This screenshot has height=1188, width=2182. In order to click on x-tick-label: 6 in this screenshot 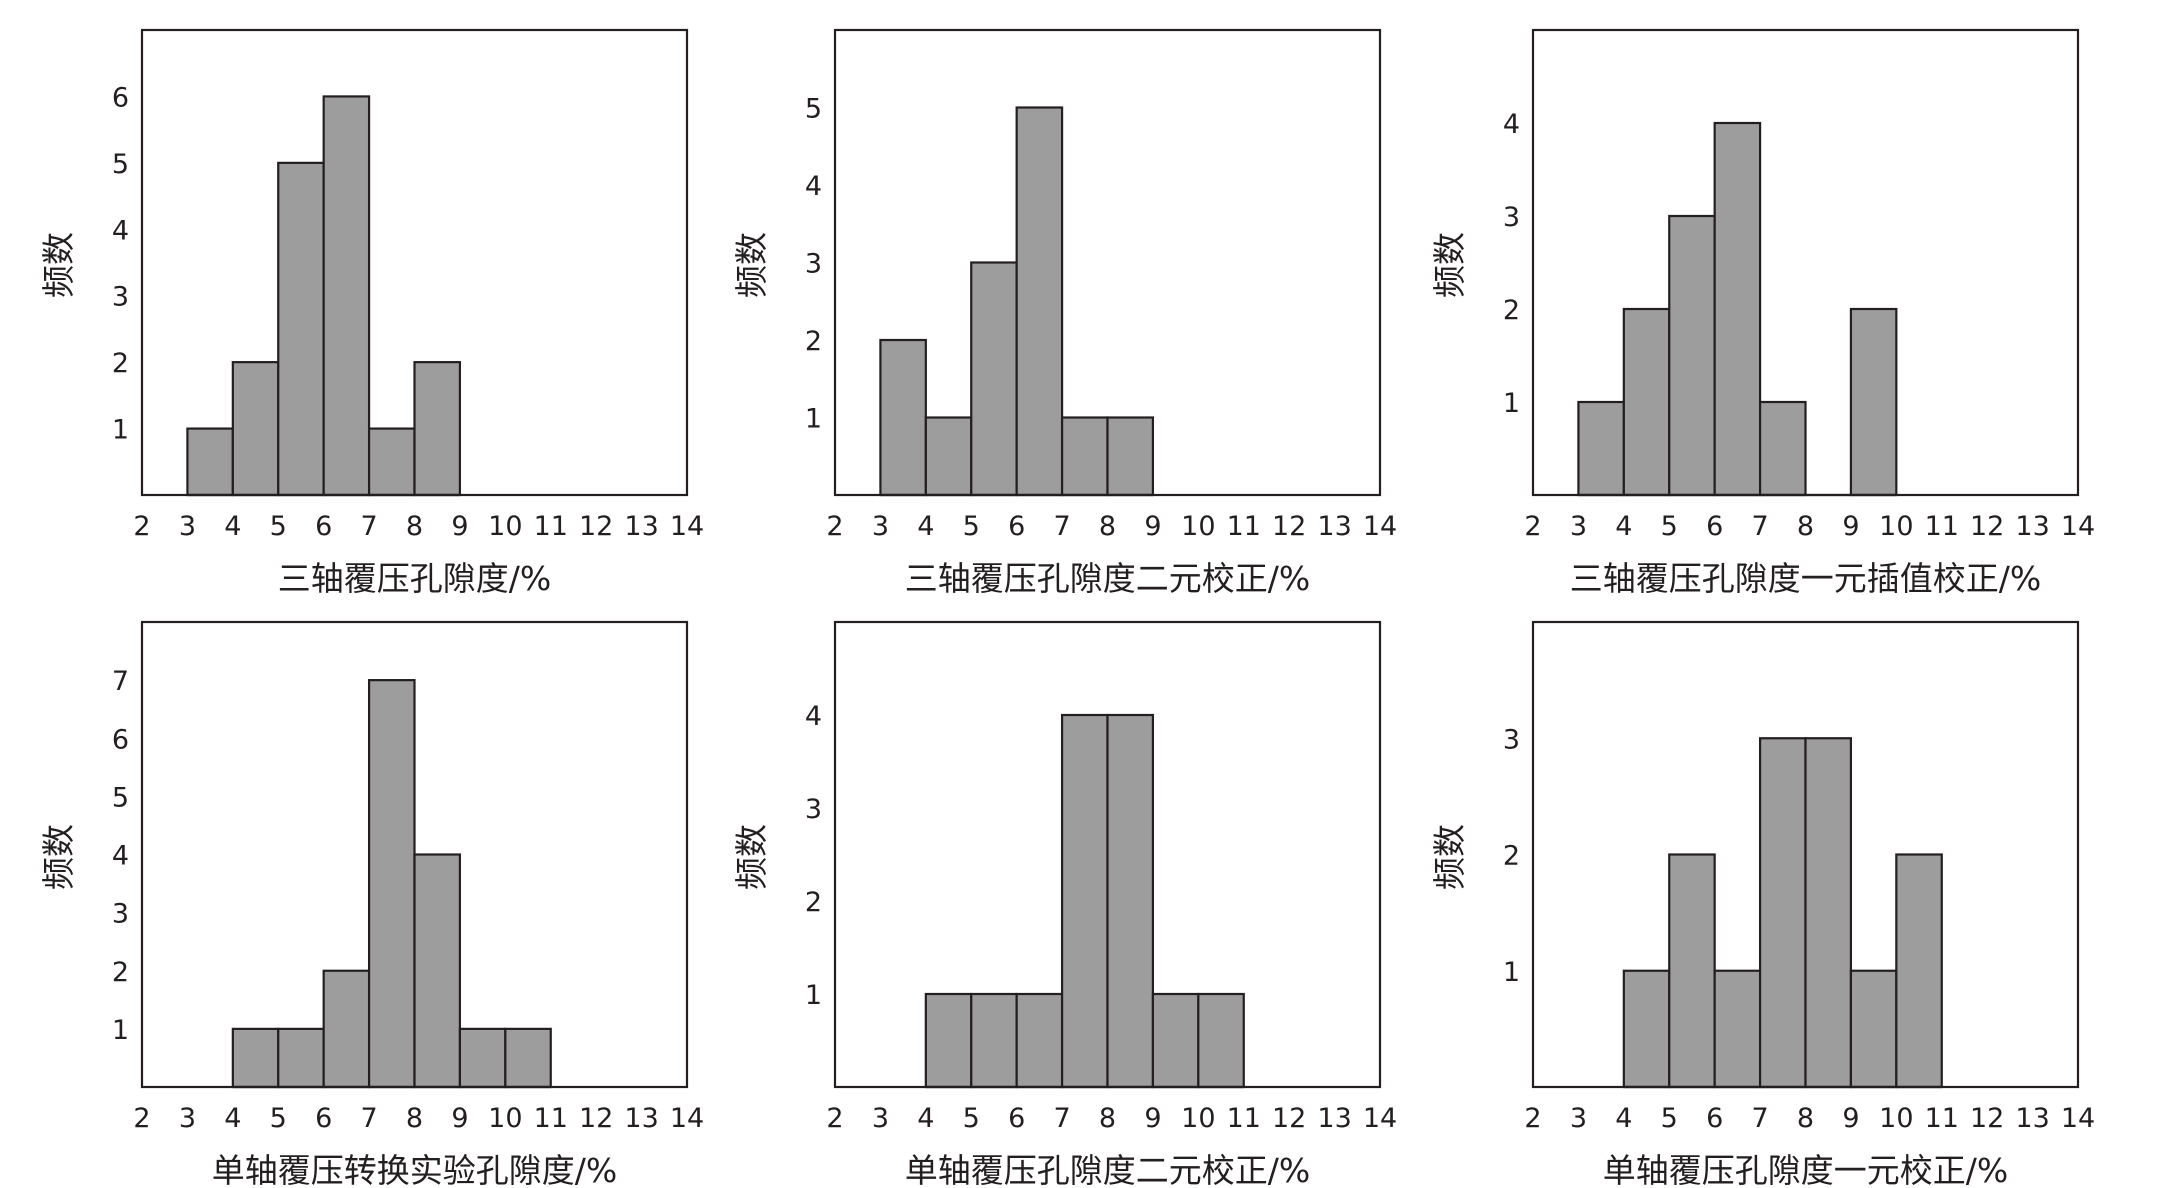, I will do `click(1016, 526)`.